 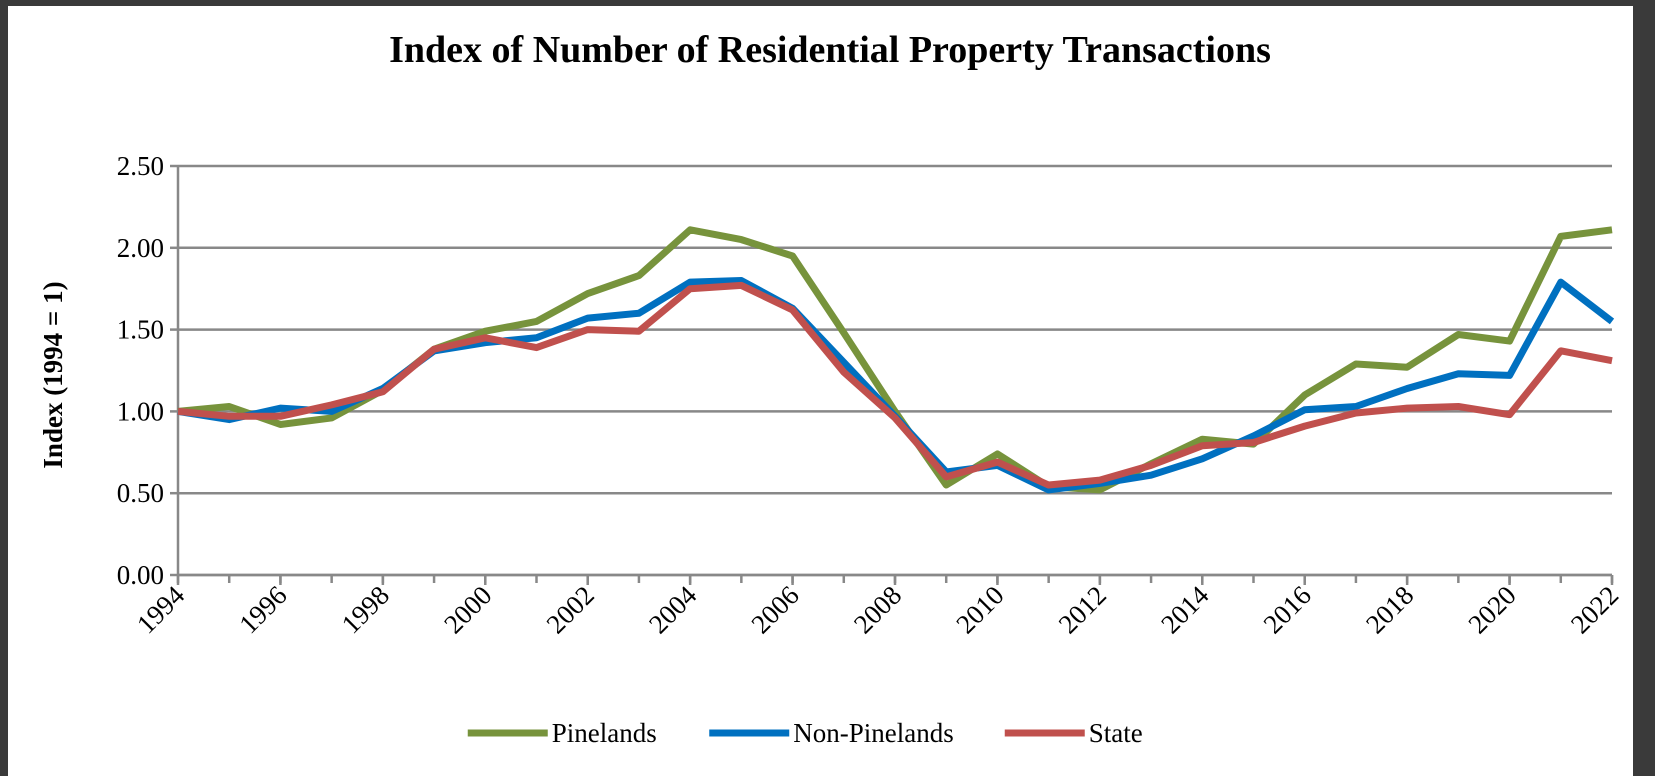 I want to click on y-tick-label: 2.00, so click(x=140, y=248).